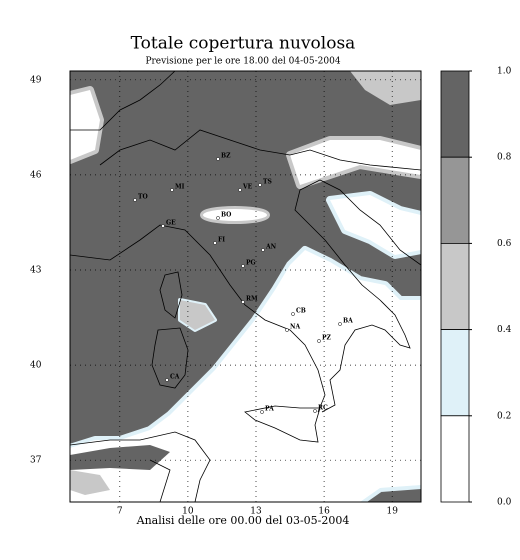 The image size is (520, 560). Describe the element at coordinates (188, 512) in the screenshot. I see `lon-label: 10` at that location.